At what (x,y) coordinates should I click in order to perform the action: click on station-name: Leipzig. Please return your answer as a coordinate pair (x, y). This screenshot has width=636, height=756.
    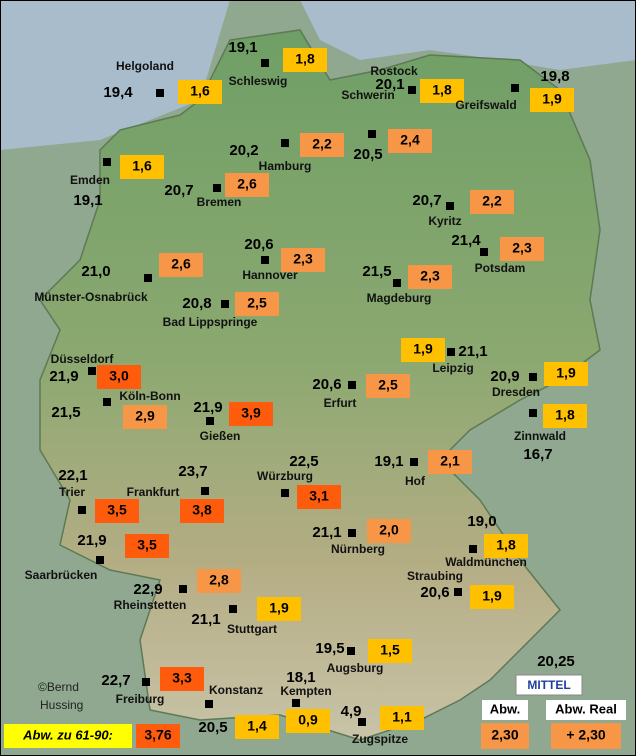
    Looking at the image, I should click on (452, 368).